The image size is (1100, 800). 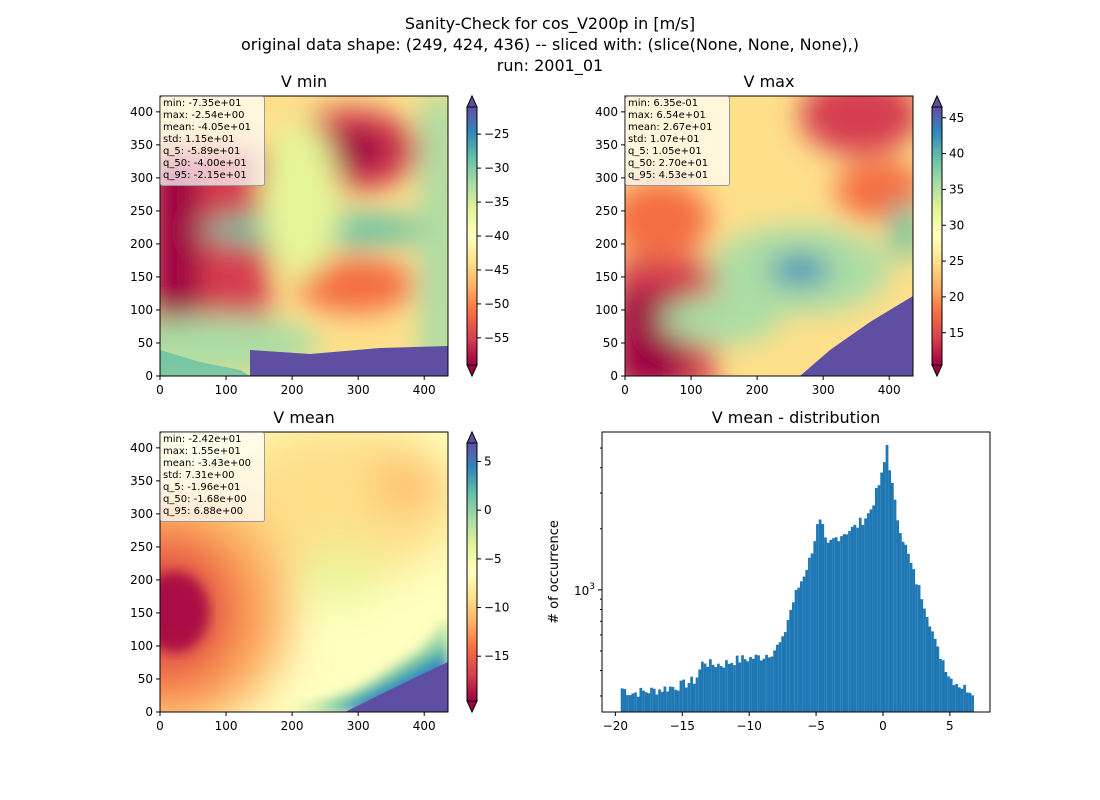 What do you see at coordinates (606, 277) in the screenshot?
I see `y-tick-label-v-max: 150` at bounding box center [606, 277].